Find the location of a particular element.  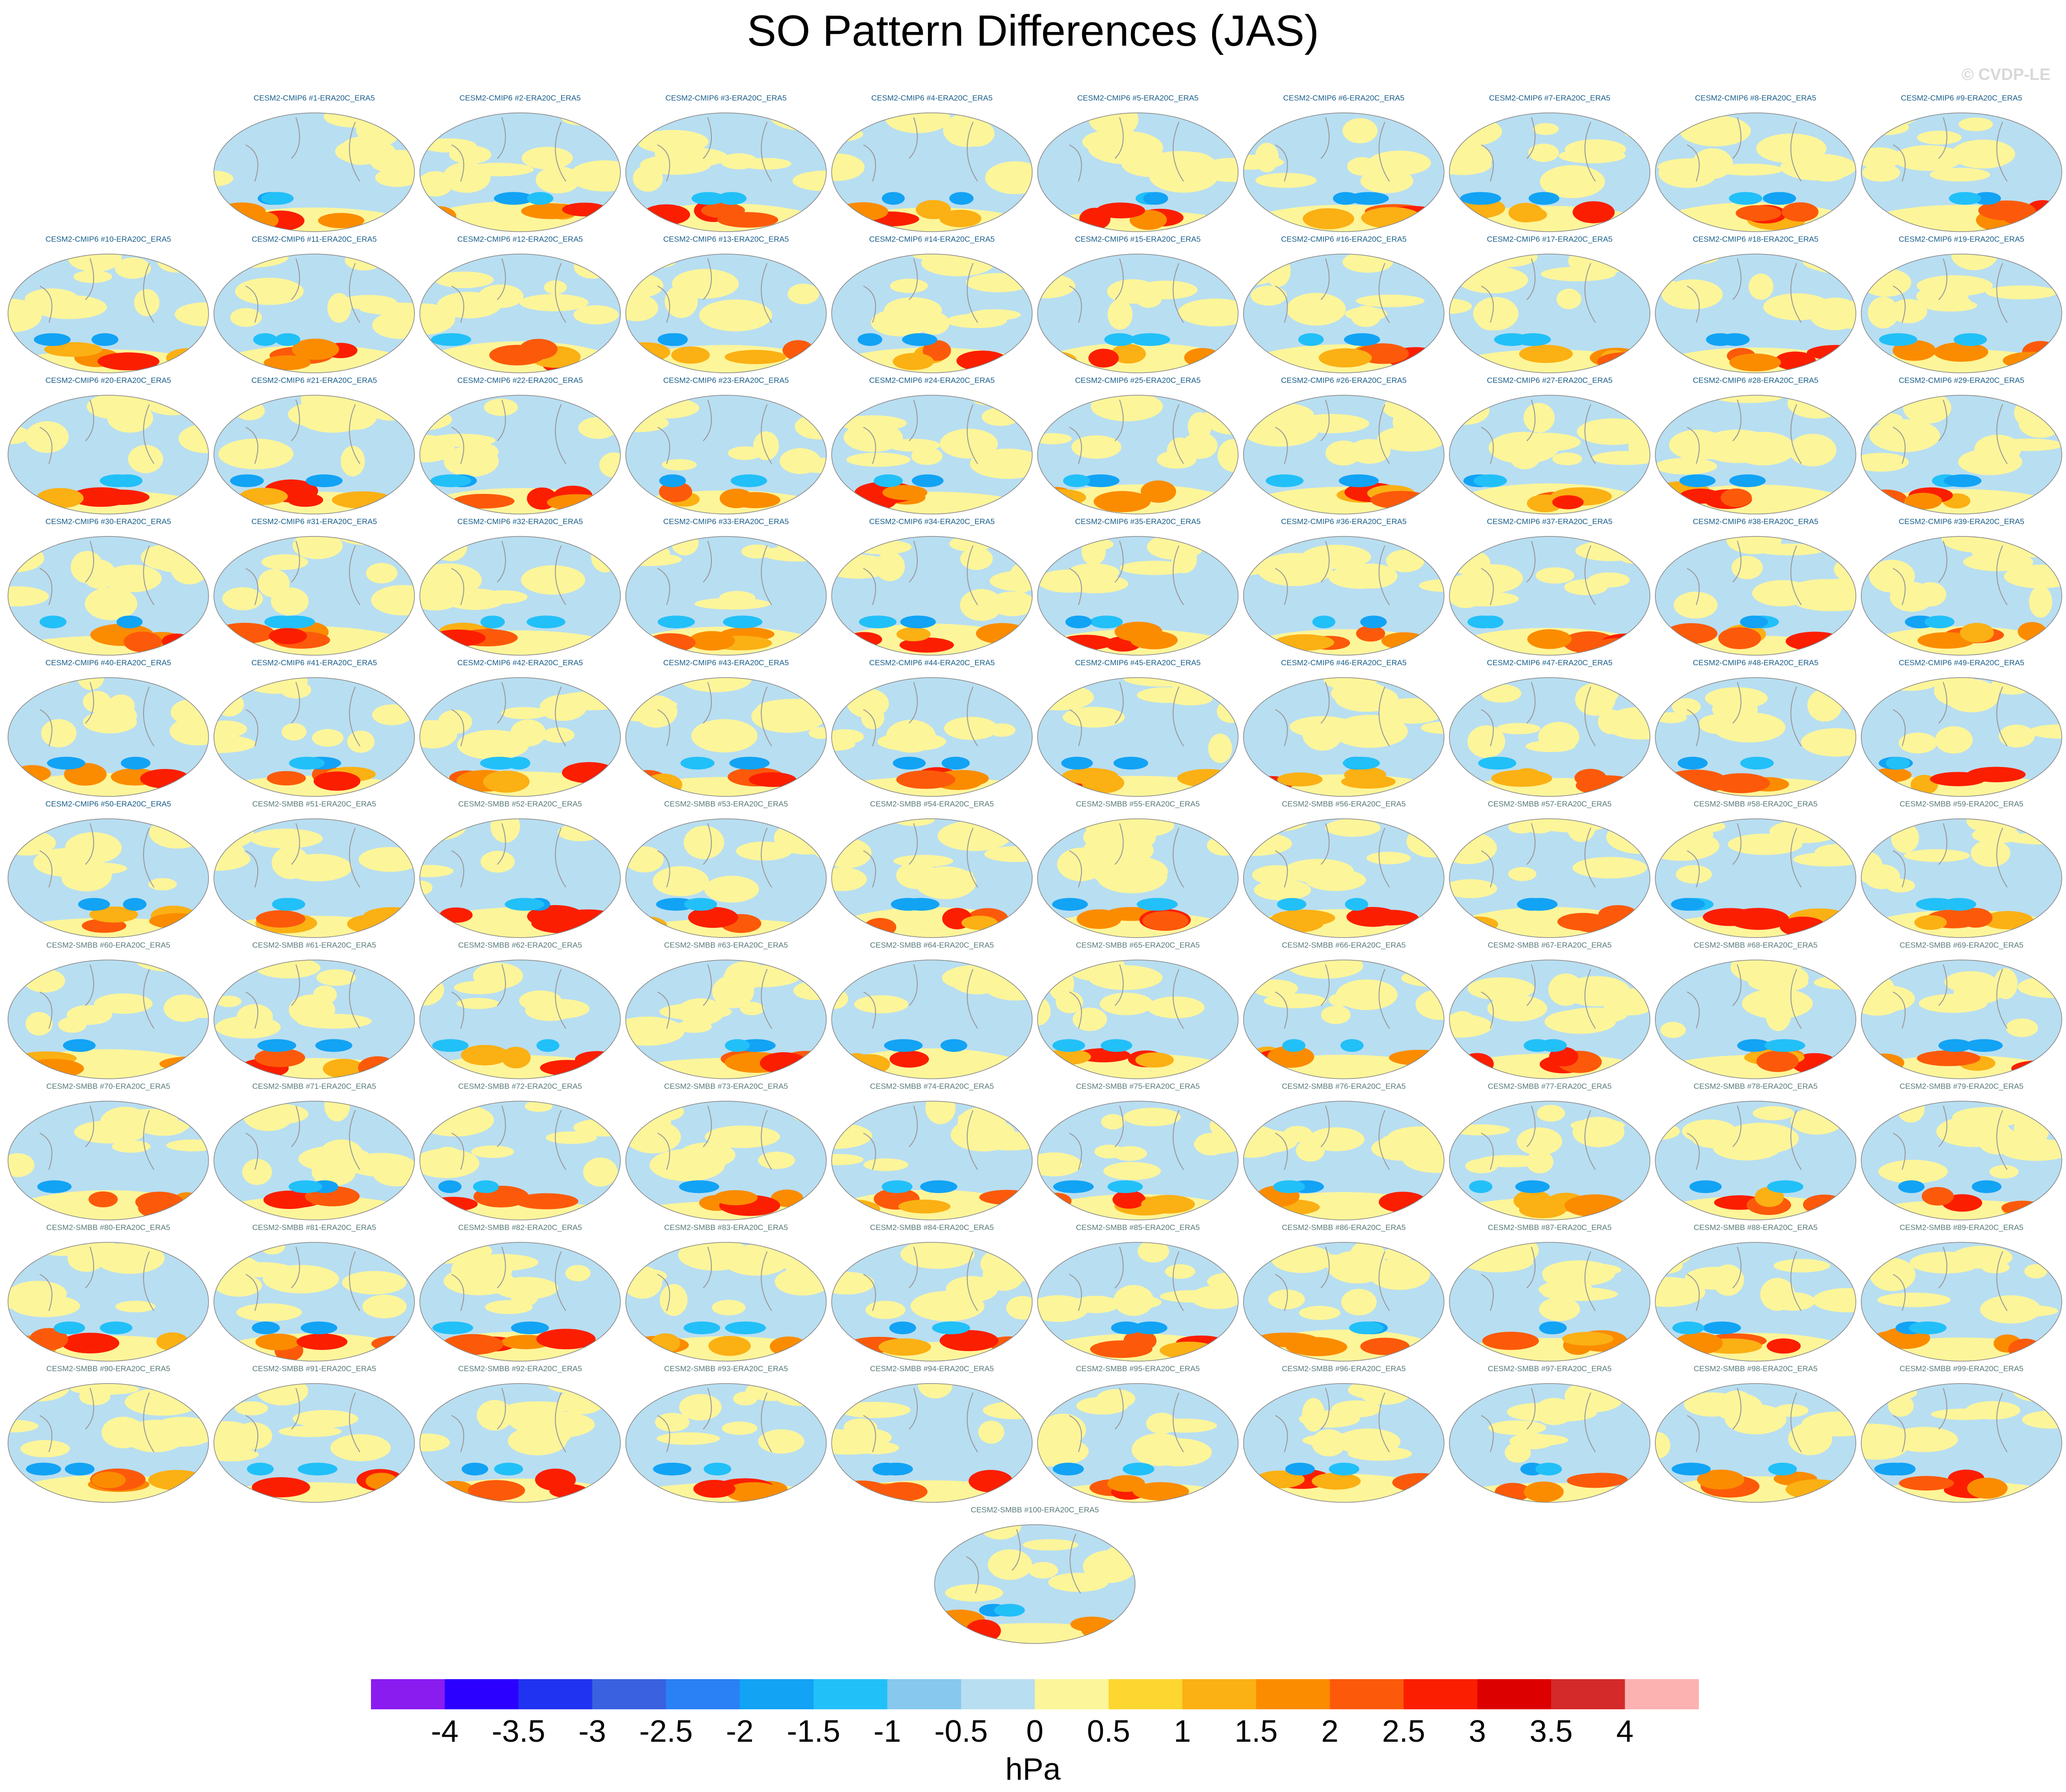

panel-title: CESM2-CMIP6 #17-ERA20C_ERA5 is located at coordinates (1550, 239).